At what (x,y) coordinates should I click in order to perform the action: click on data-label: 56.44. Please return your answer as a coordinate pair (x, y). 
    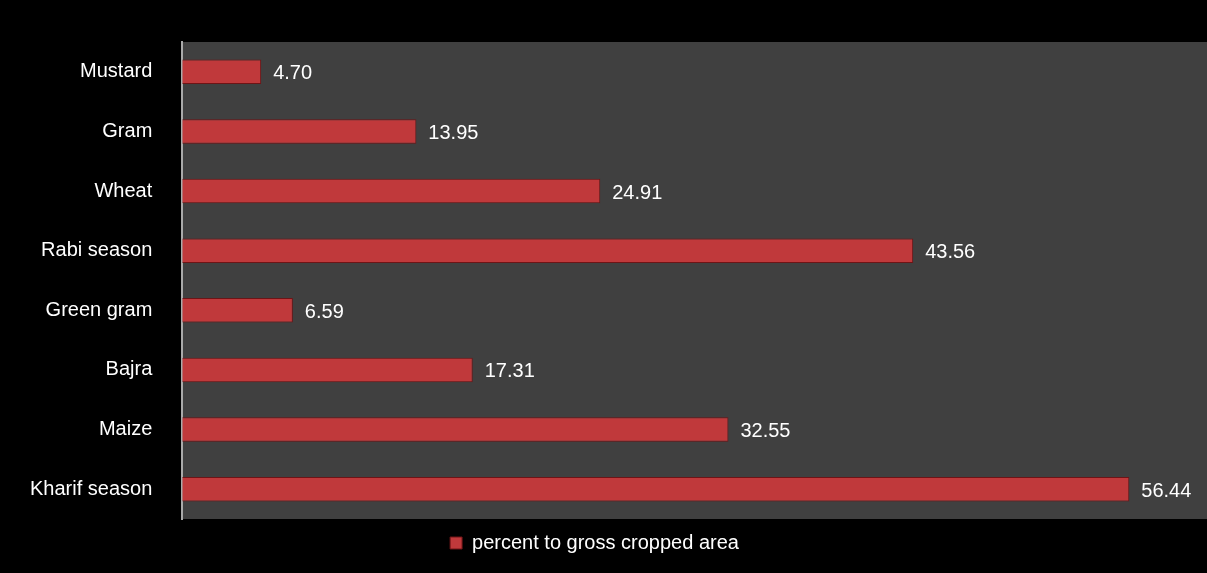
    Looking at the image, I should click on (1166, 489).